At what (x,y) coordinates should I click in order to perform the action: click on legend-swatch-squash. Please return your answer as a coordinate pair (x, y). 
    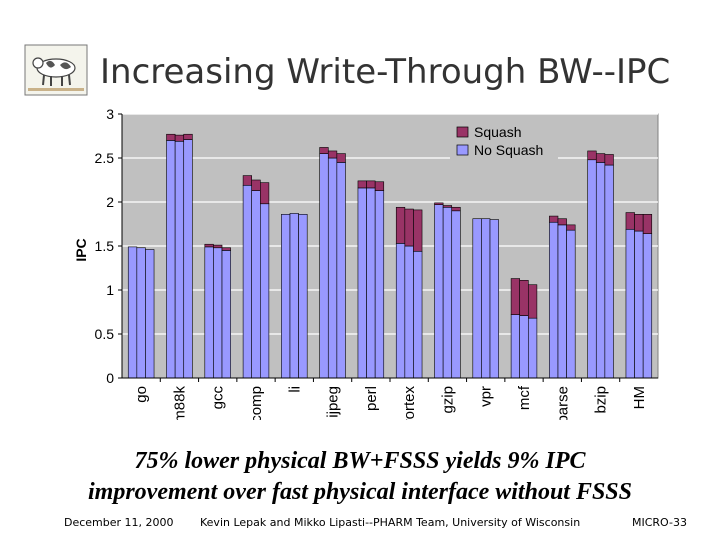
    Looking at the image, I should click on (462, 132).